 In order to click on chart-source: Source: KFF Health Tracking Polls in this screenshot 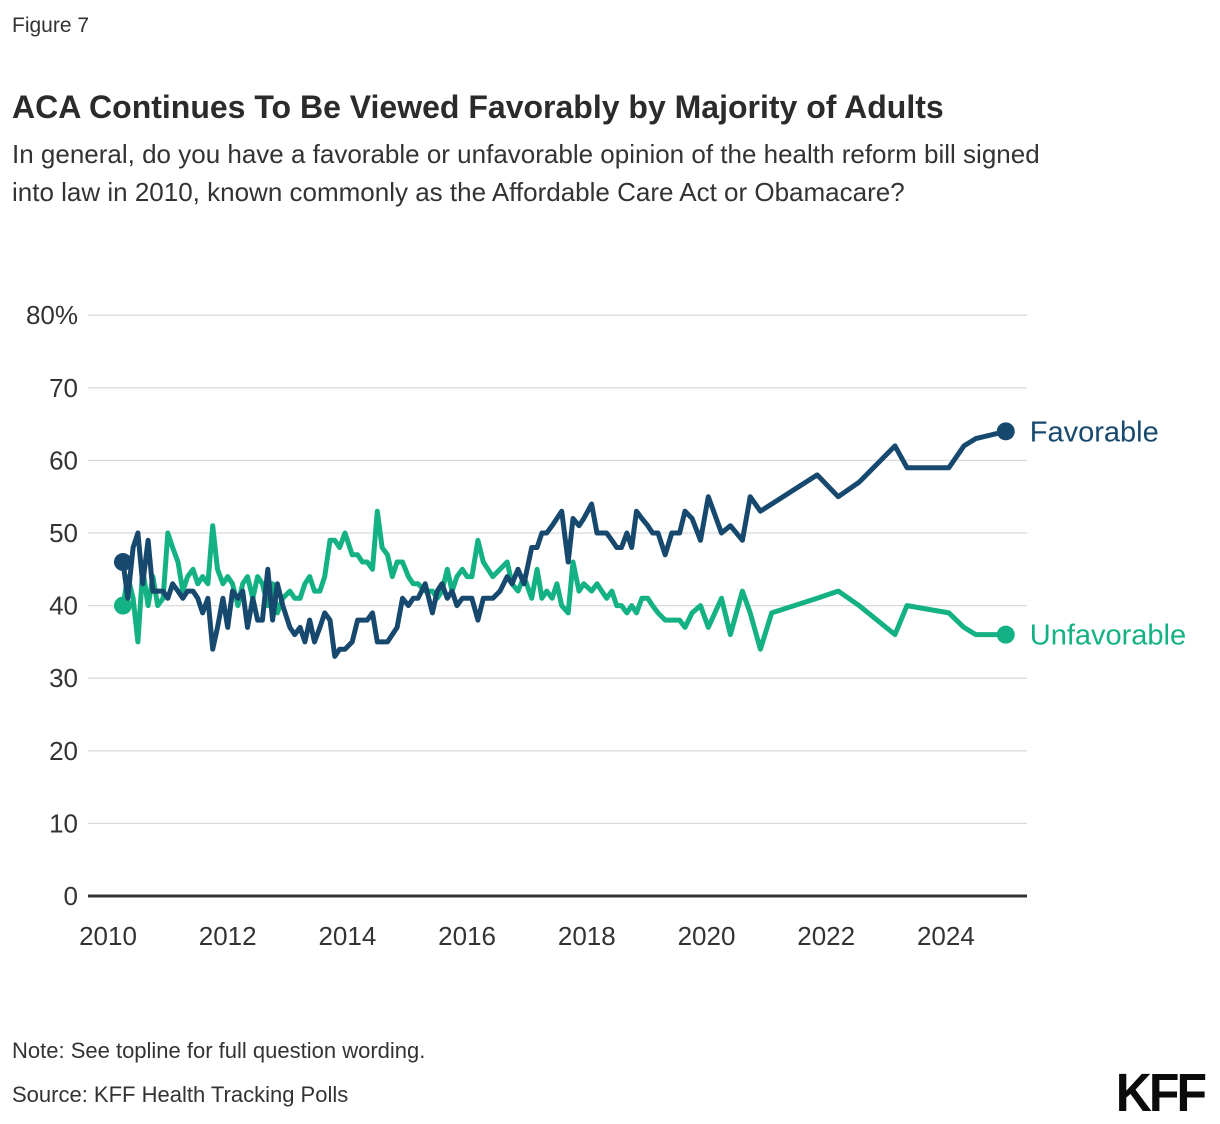, I will do `click(180, 1094)`.